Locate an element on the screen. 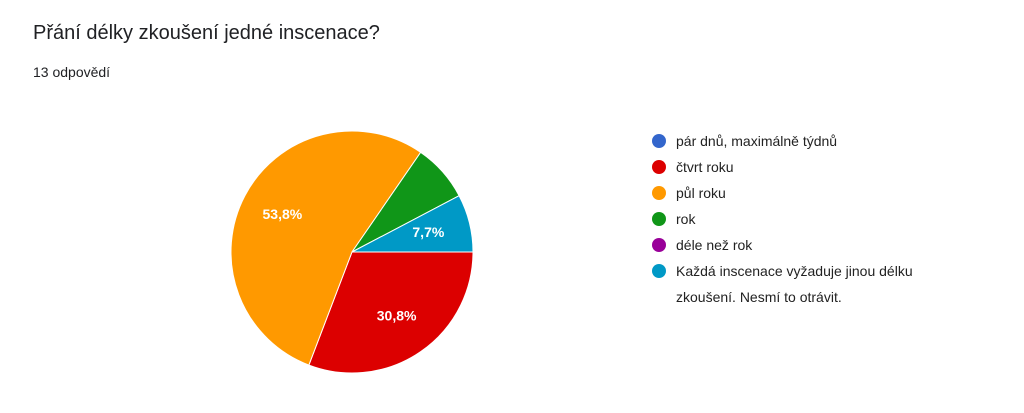 The image size is (1024, 413). legend-label: čtvrt roku is located at coordinates (705, 167).